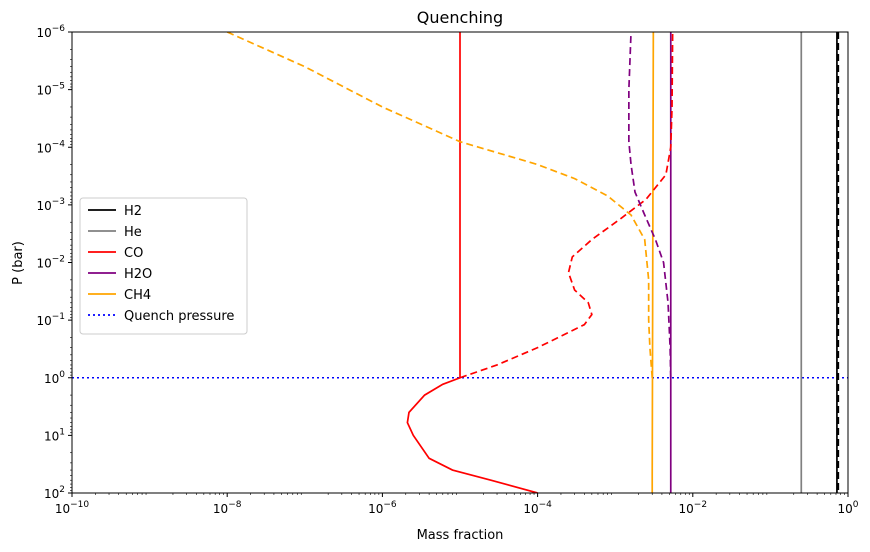  What do you see at coordinates (537, 508) in the screenshot?
I see `x-tick-label: 10⁻⁴` at bounding box center [537, 508].